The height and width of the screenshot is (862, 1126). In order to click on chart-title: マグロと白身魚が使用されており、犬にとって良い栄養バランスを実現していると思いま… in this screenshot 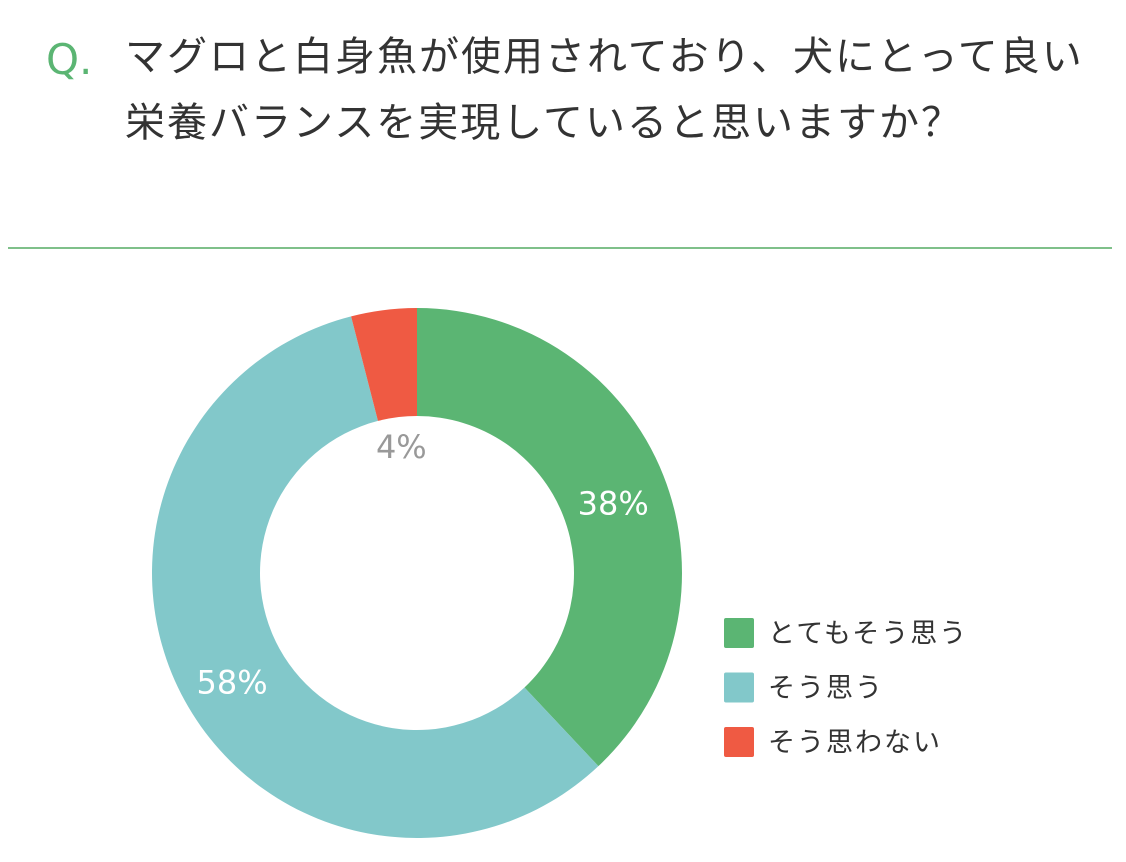, I will do `click(604, 90)`.